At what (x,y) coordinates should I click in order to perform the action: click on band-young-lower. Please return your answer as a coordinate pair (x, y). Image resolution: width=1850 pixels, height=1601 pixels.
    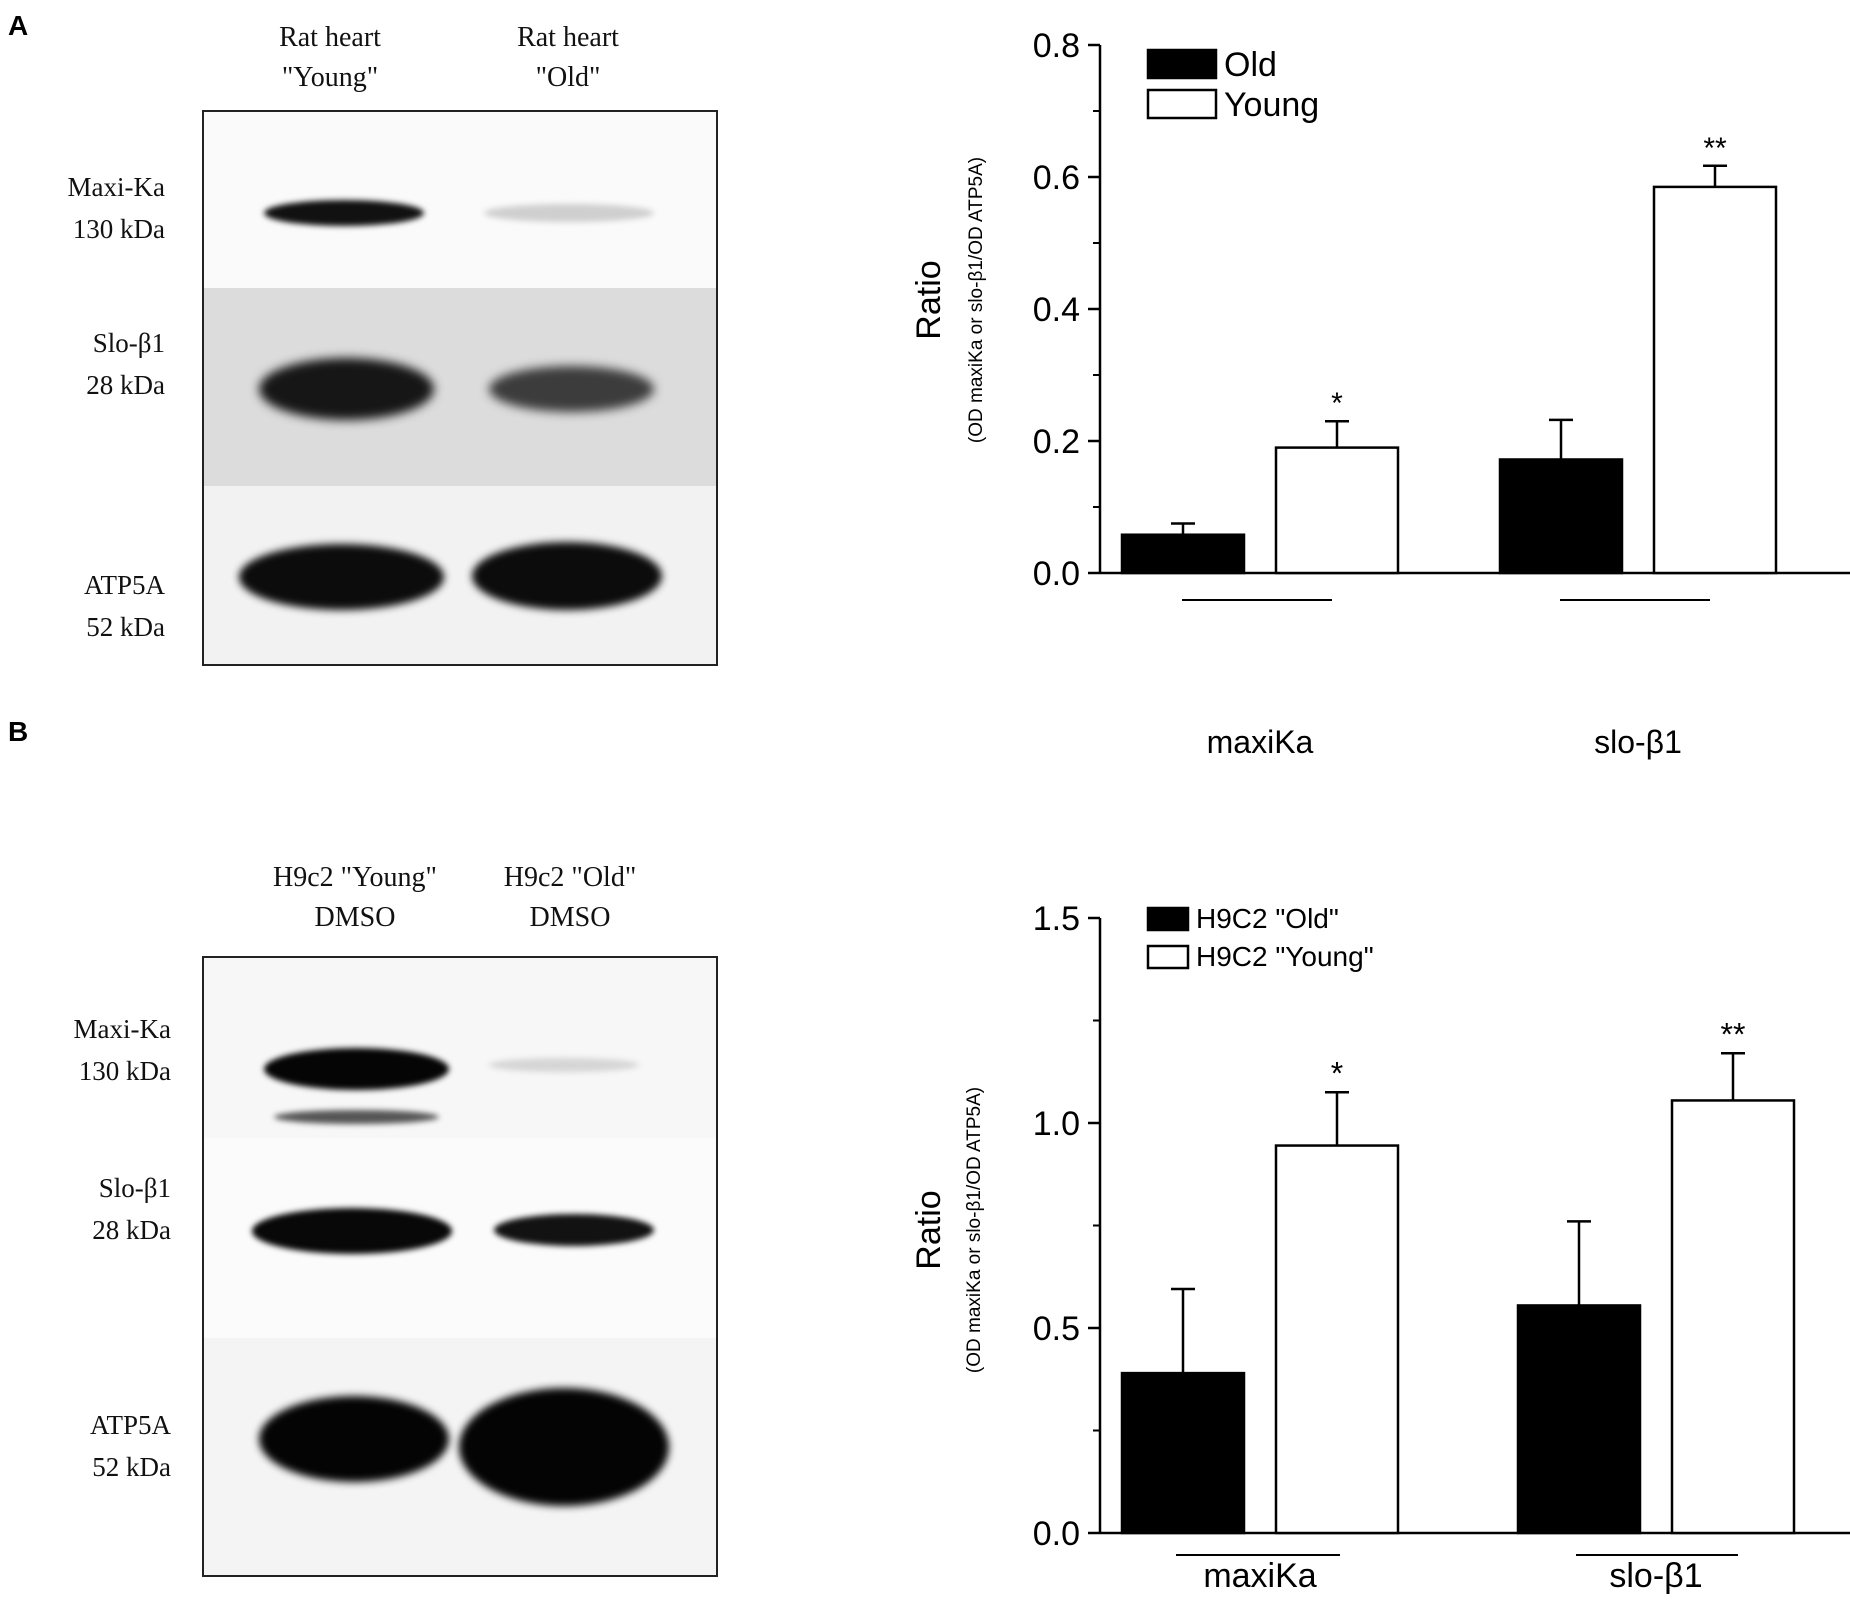
    Looking at the image, I should click on (356, 1117).